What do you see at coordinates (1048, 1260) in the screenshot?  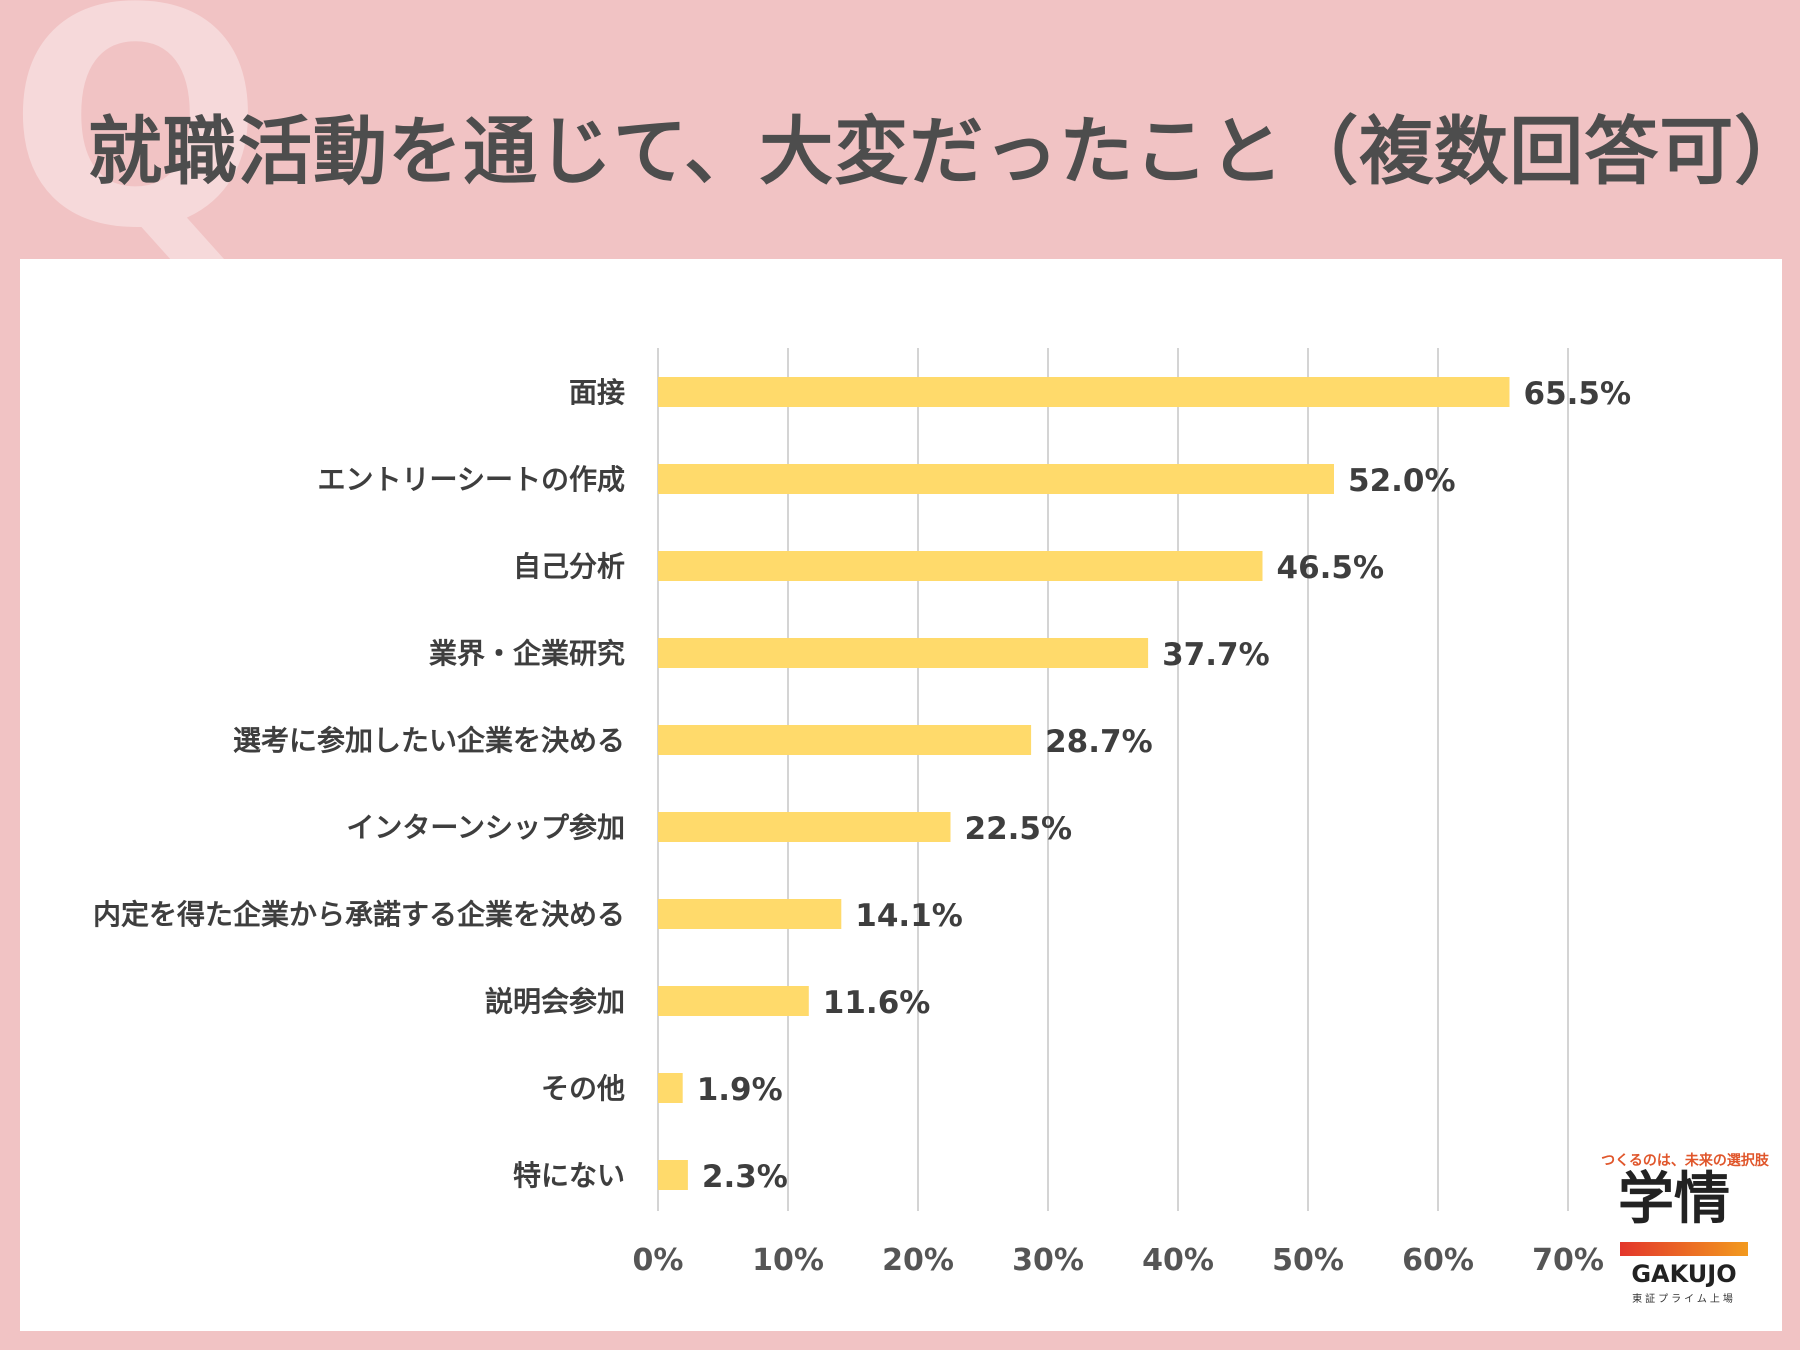 I see `x-tick-label: 30%` at bounding box center [1048, 1260].